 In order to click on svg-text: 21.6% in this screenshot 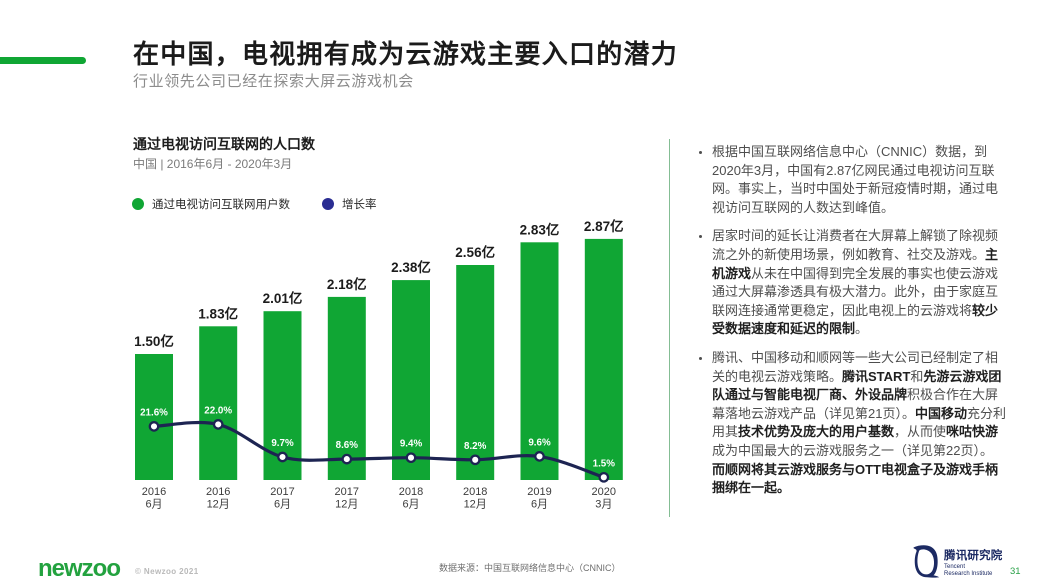, I will do `click(154, 412)`.